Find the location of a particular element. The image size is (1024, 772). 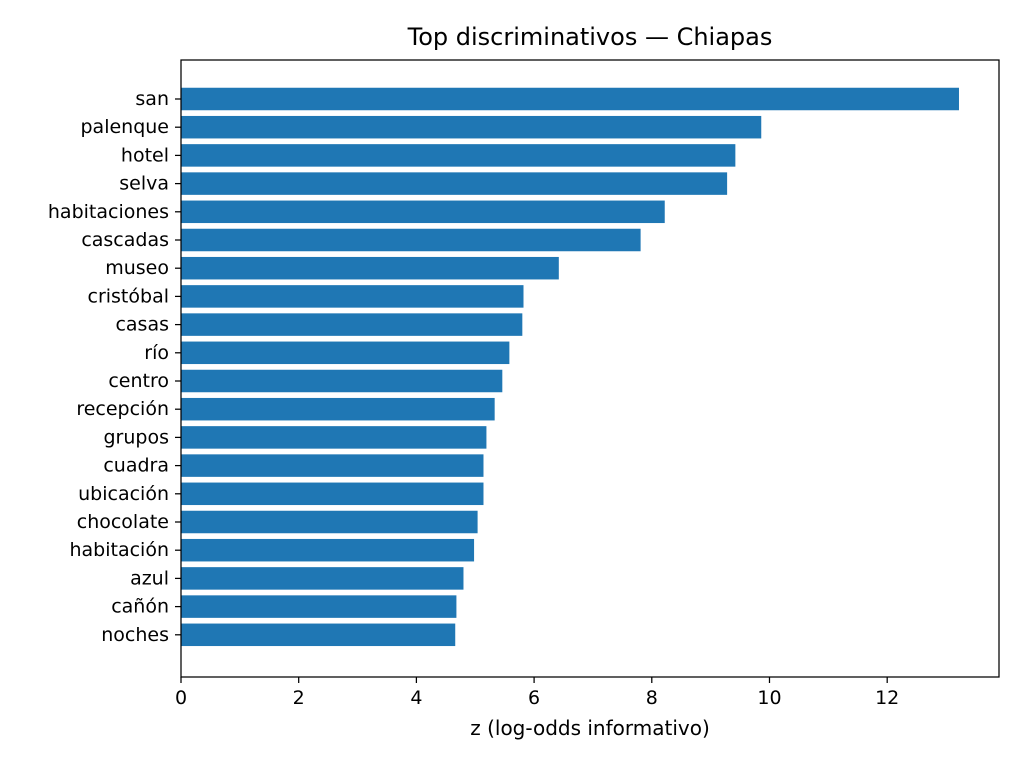

y-tick-label-14: ubicación is located at coordinates (123, 494).